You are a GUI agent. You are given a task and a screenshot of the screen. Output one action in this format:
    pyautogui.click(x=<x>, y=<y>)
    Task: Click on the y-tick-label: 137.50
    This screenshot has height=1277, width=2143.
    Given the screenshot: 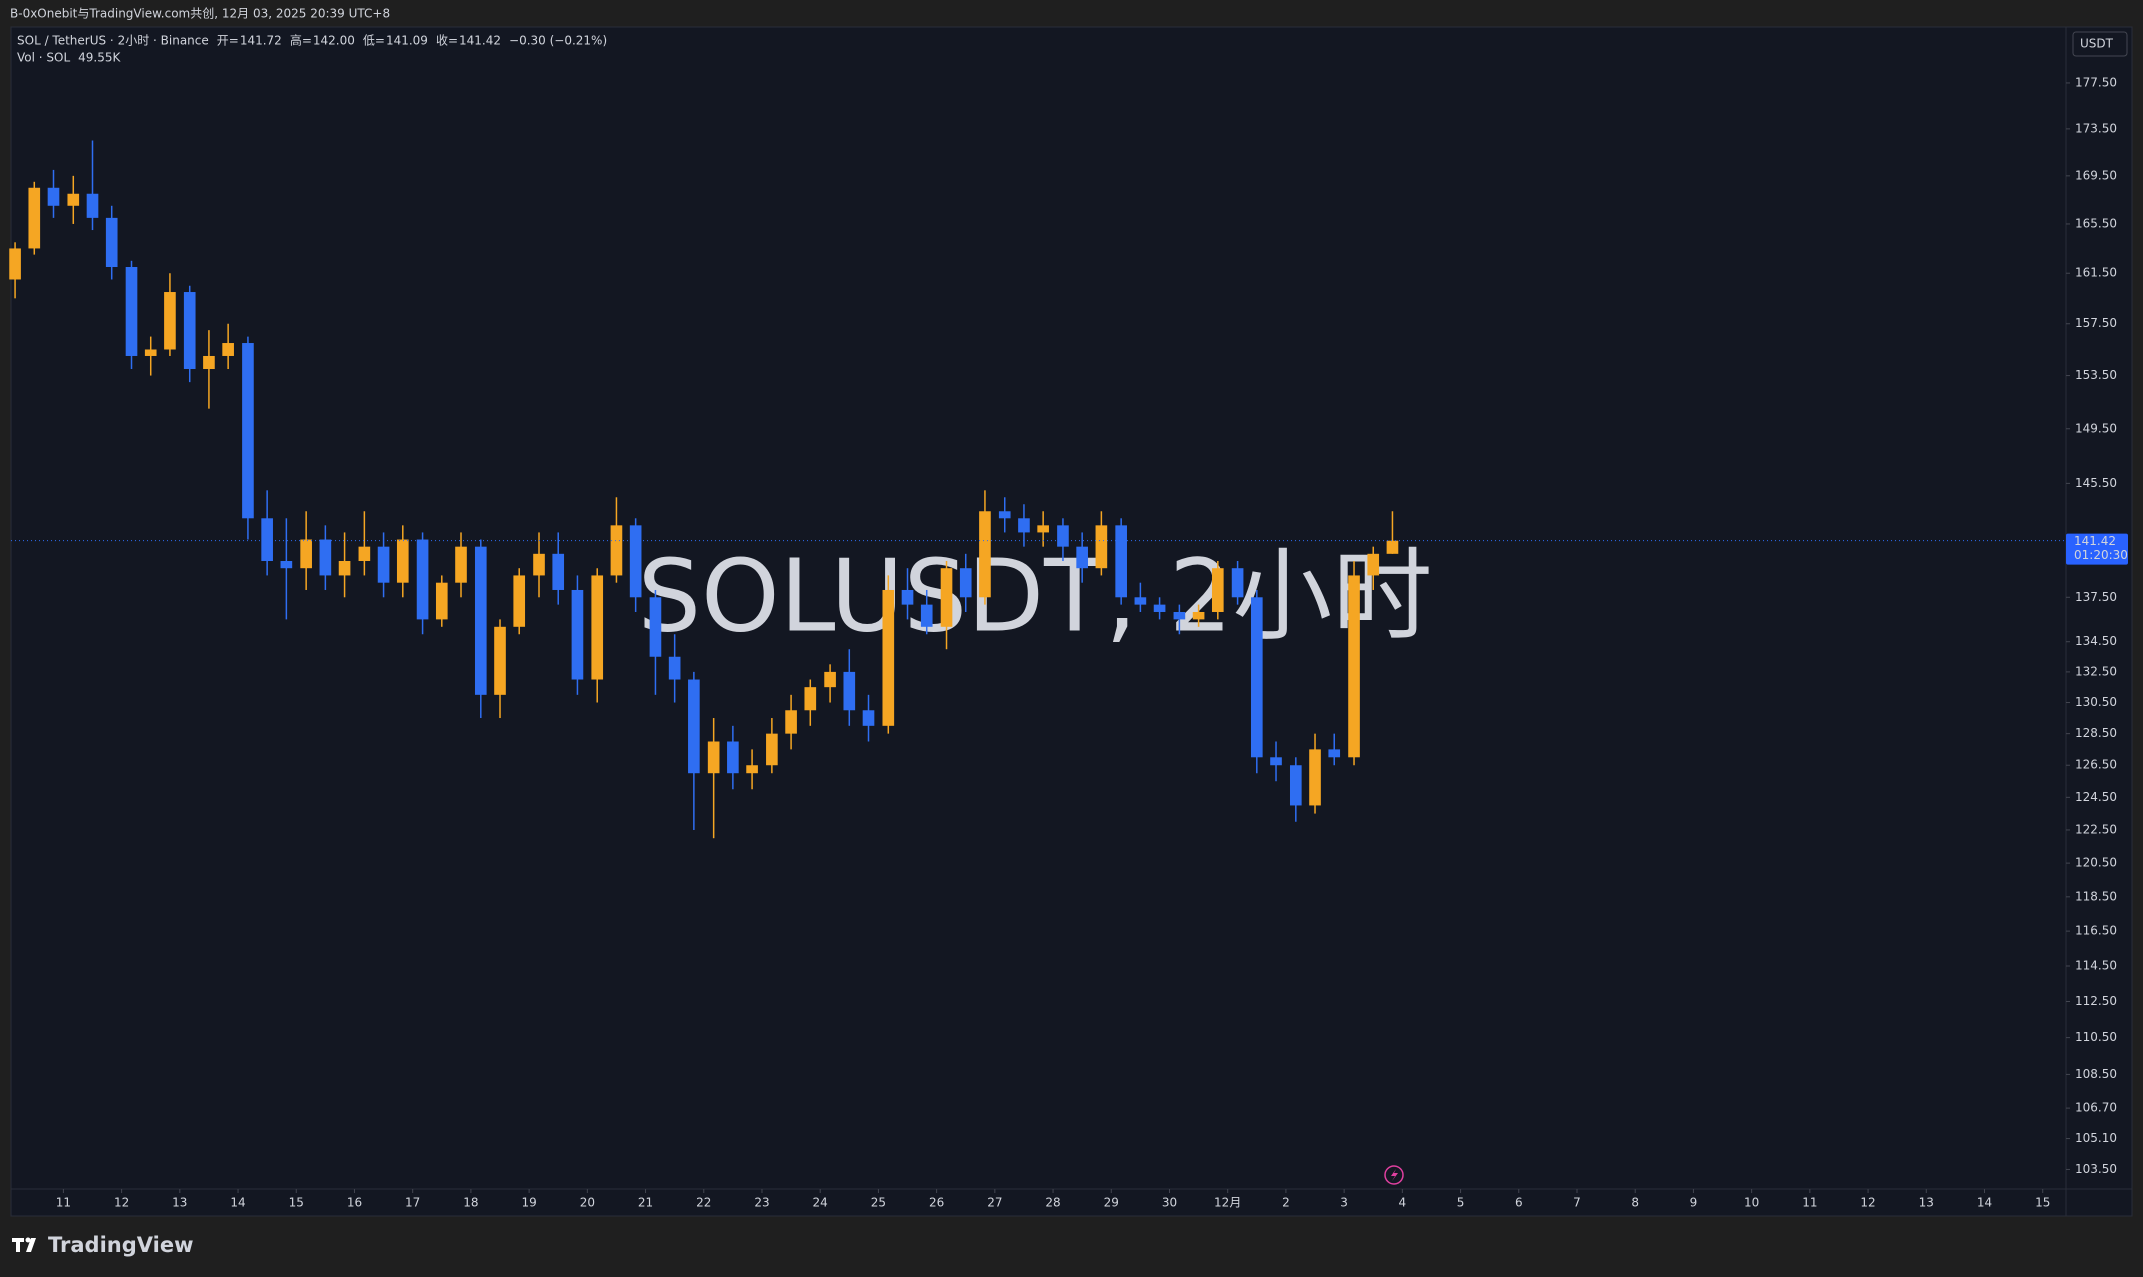 What is the action you would take?
    pyautogui.click(x=2096, y=597)
    